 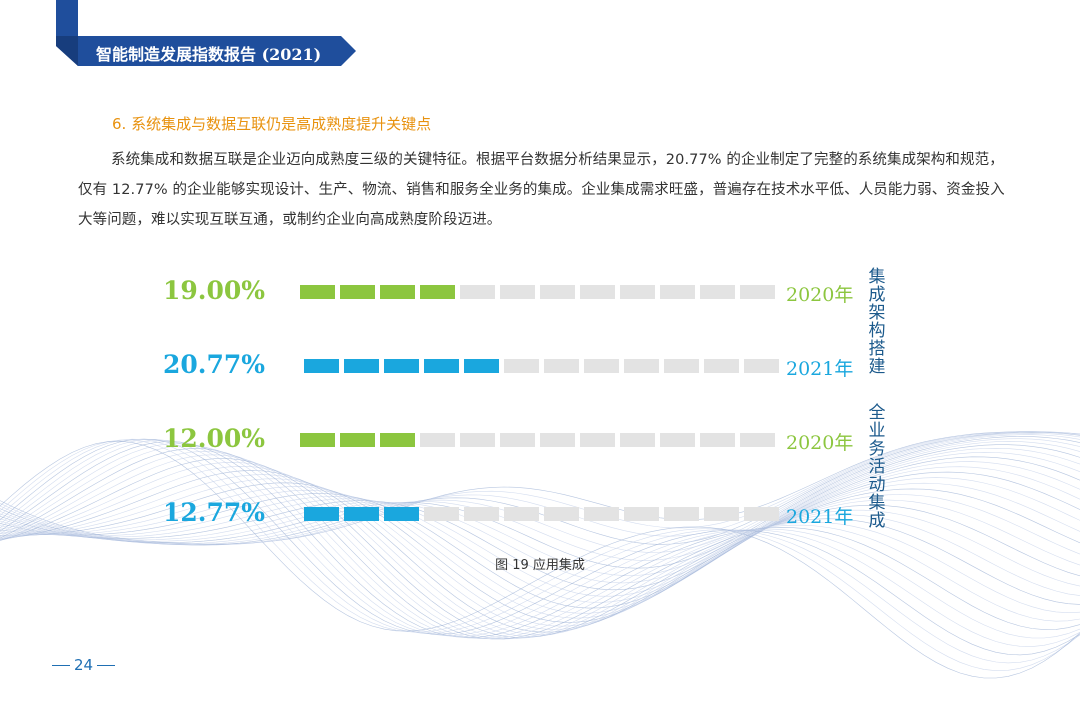 I want to click on group-label: 全业务活动集成, so click(x=877, y=467).